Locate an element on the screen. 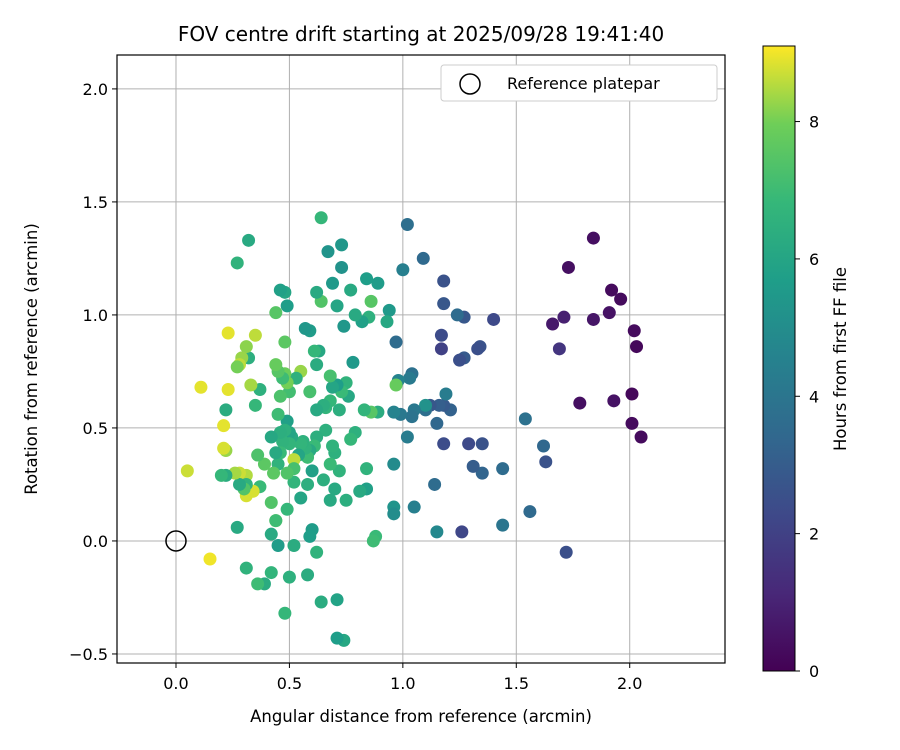 Image resolution: width=900 pixels, height=750 pixels. x-axis-label: Angular distance from reference (arcmin) is located at coordinates (421, 716).